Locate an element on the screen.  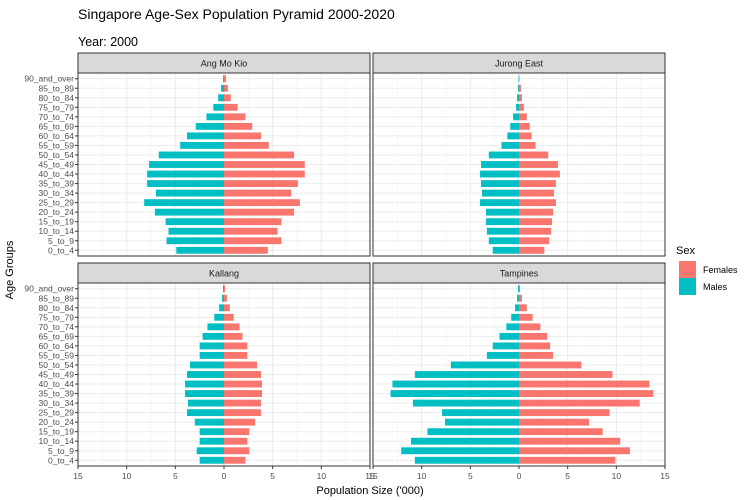
x-tick-label: 5 is located at coordinates (470, 476).